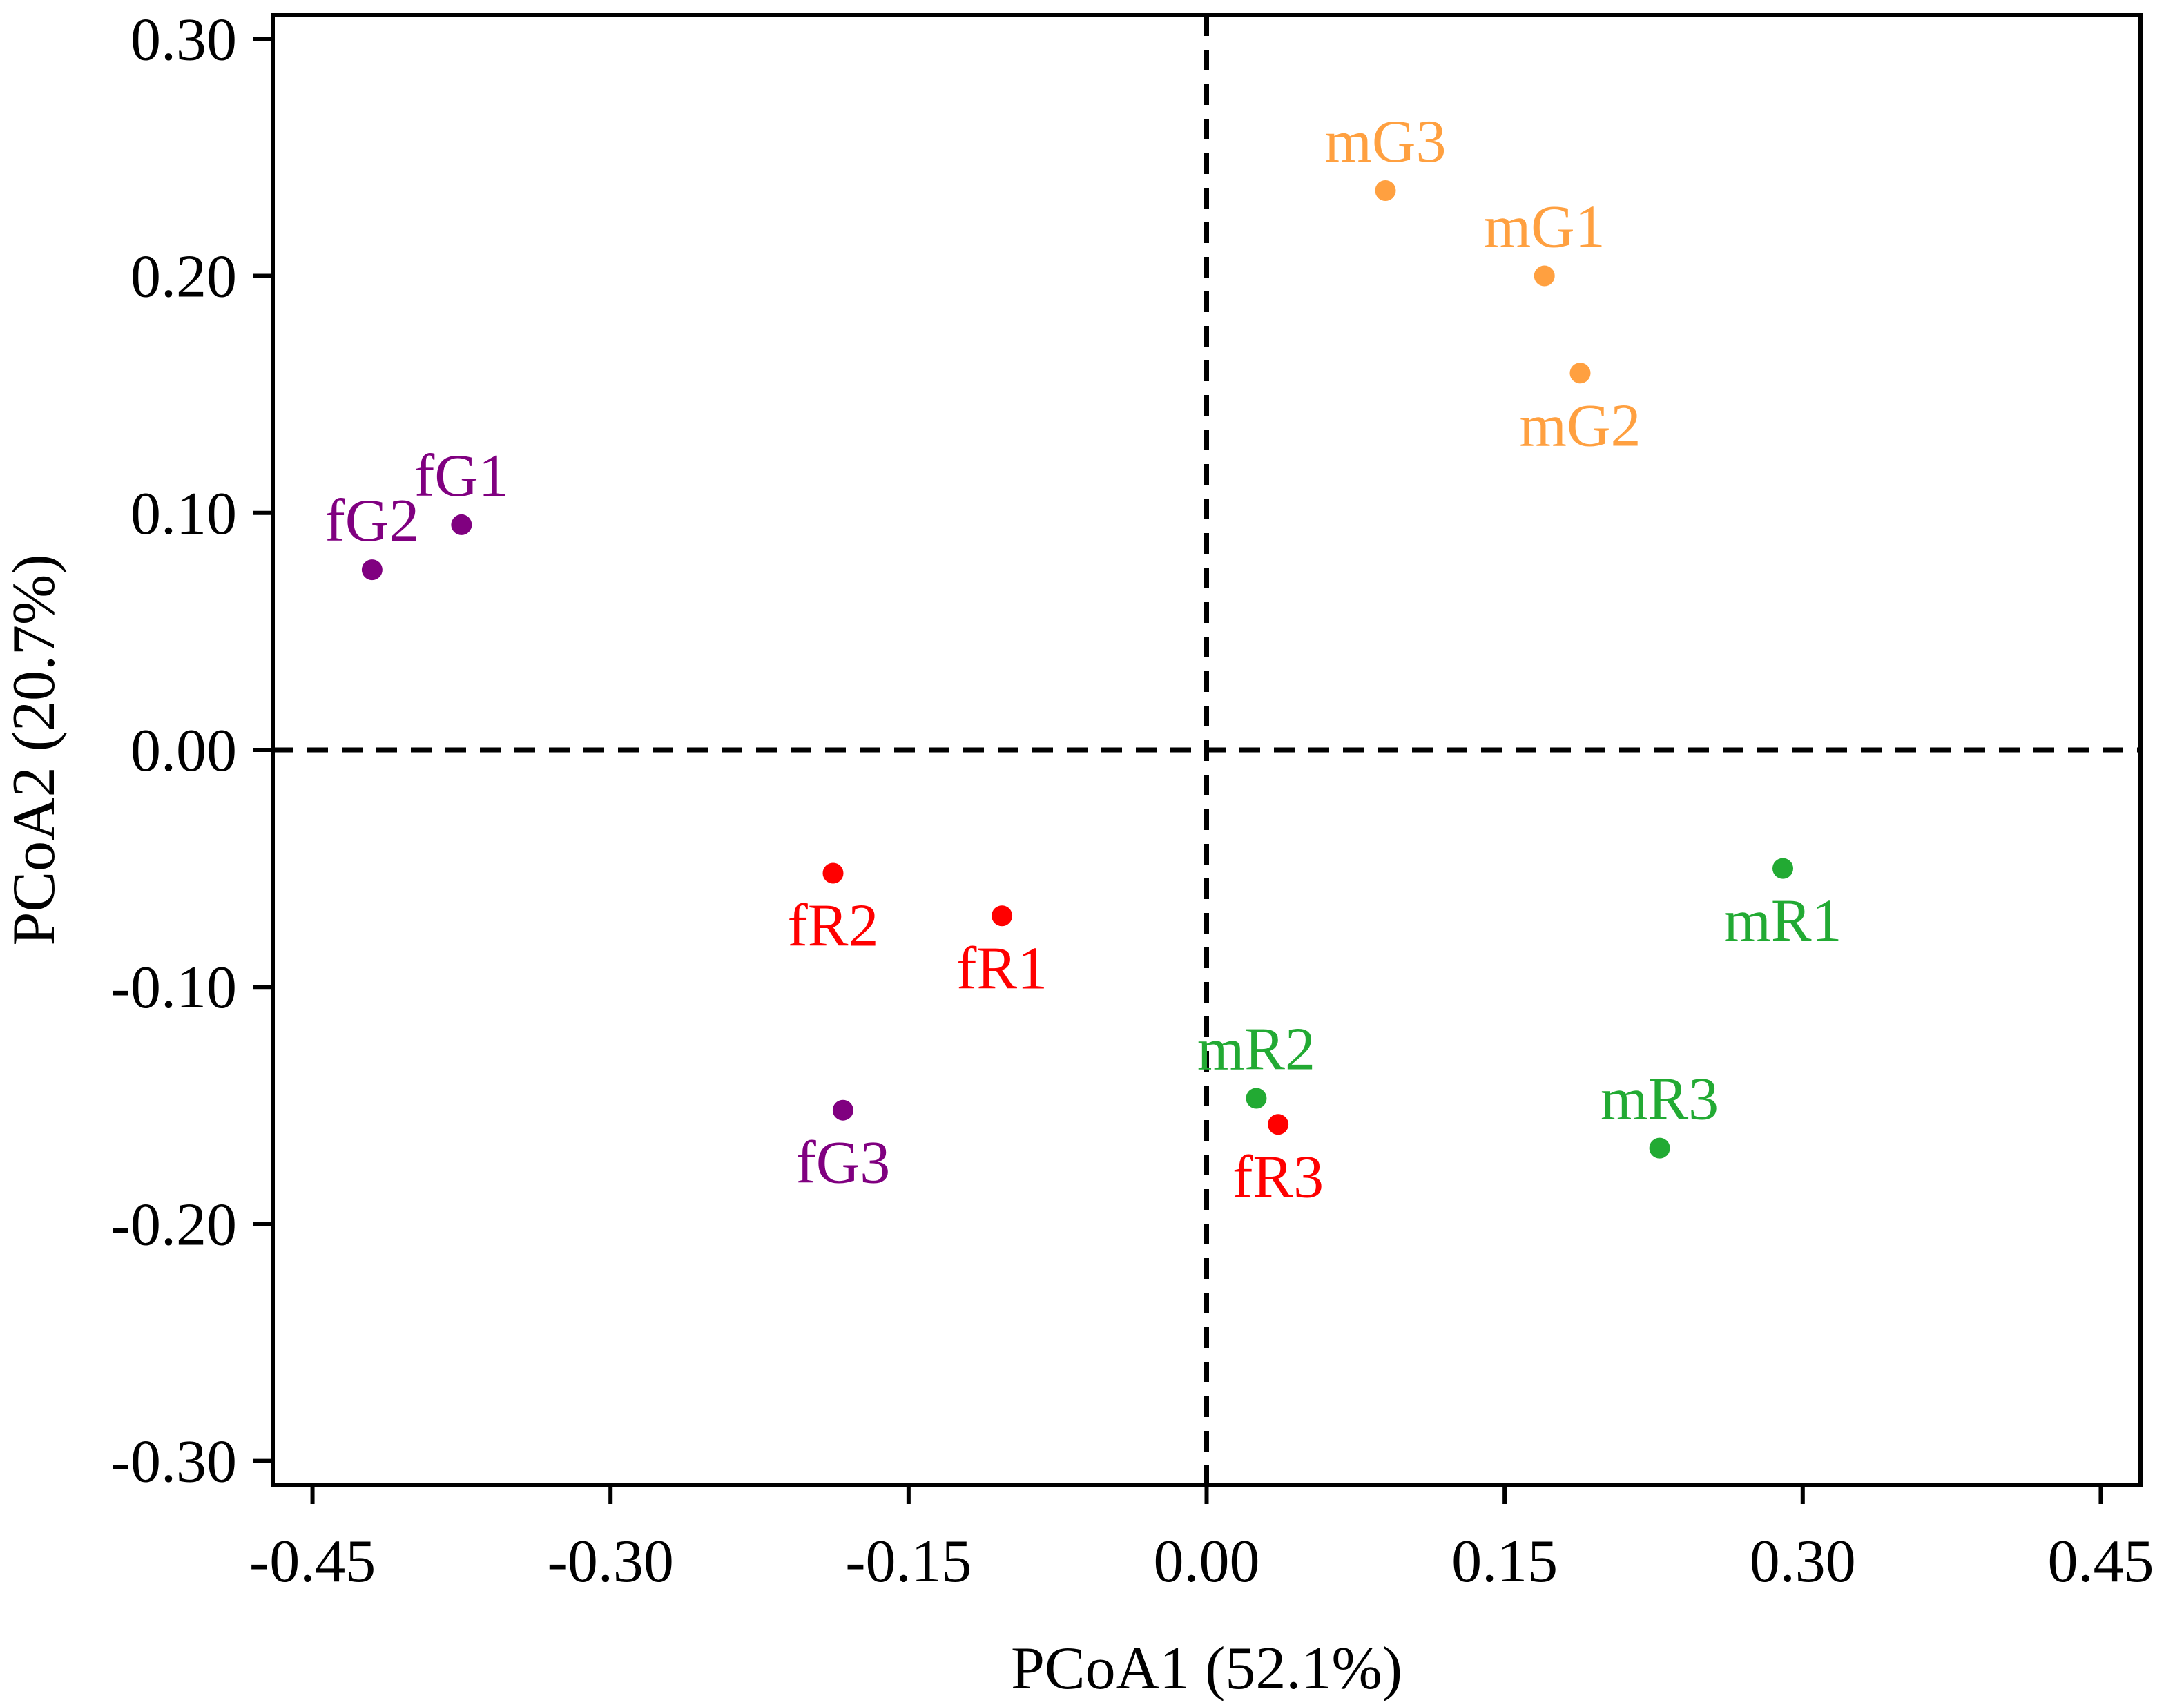  Describe the element at coordinates (1278, 1124) in the screenshot. I see `data-point-fr3` at that location.